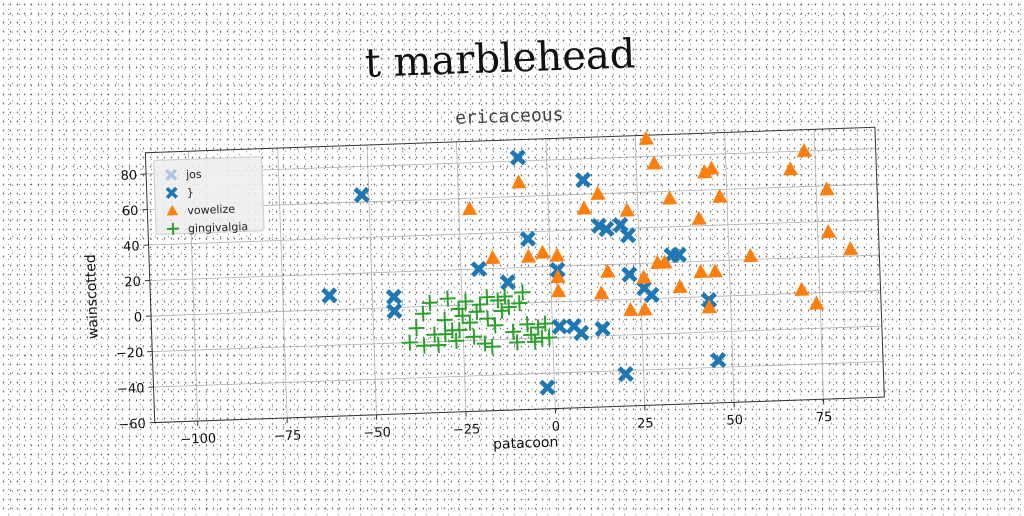 This screenshot has width=1024, height=516. I want to click on y-tick-label: 80, so click(128, 176).